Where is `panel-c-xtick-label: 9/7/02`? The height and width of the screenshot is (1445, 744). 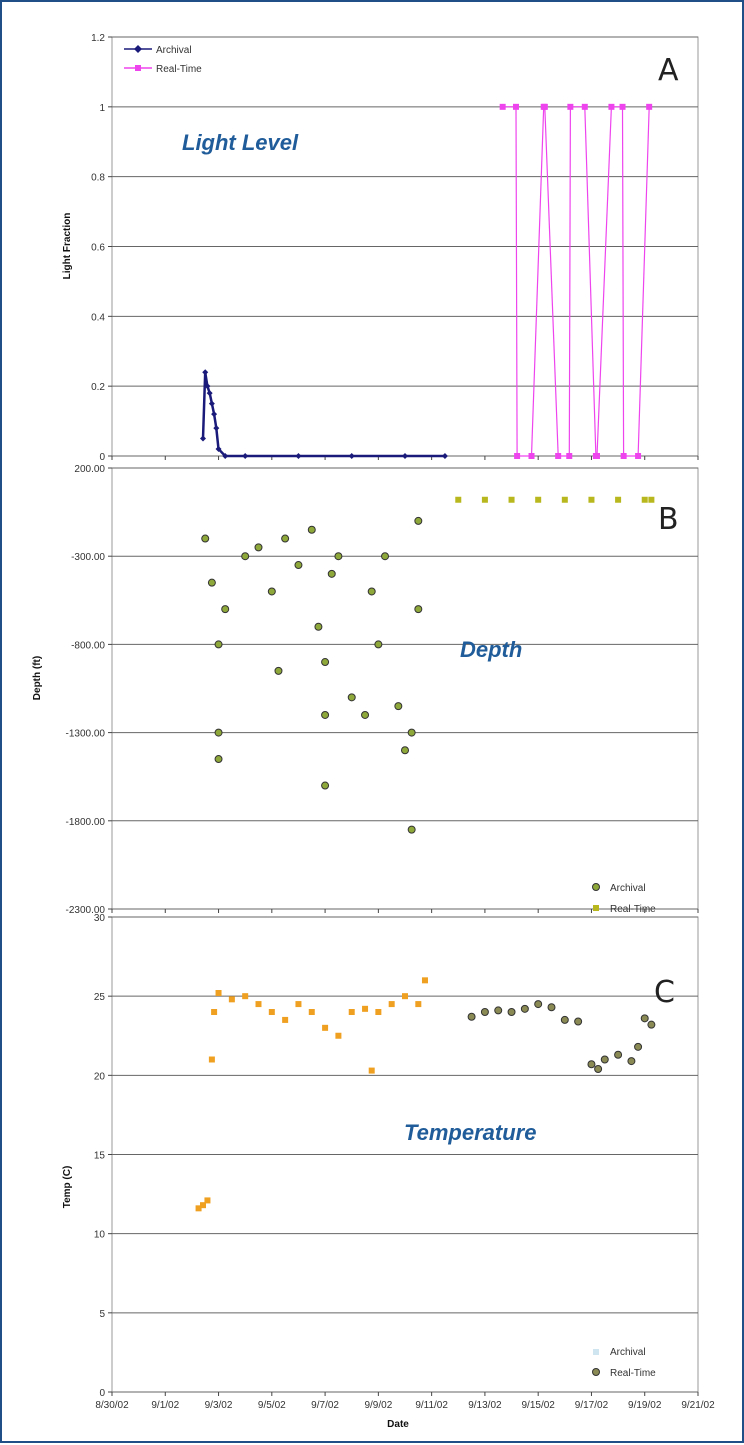
panel-c-xtick-label: 9/7/02 is located at coordinates (325, 1405).